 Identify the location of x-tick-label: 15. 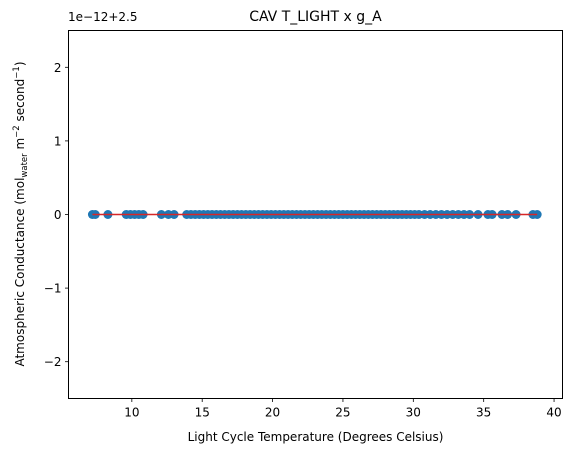
(202, 413).